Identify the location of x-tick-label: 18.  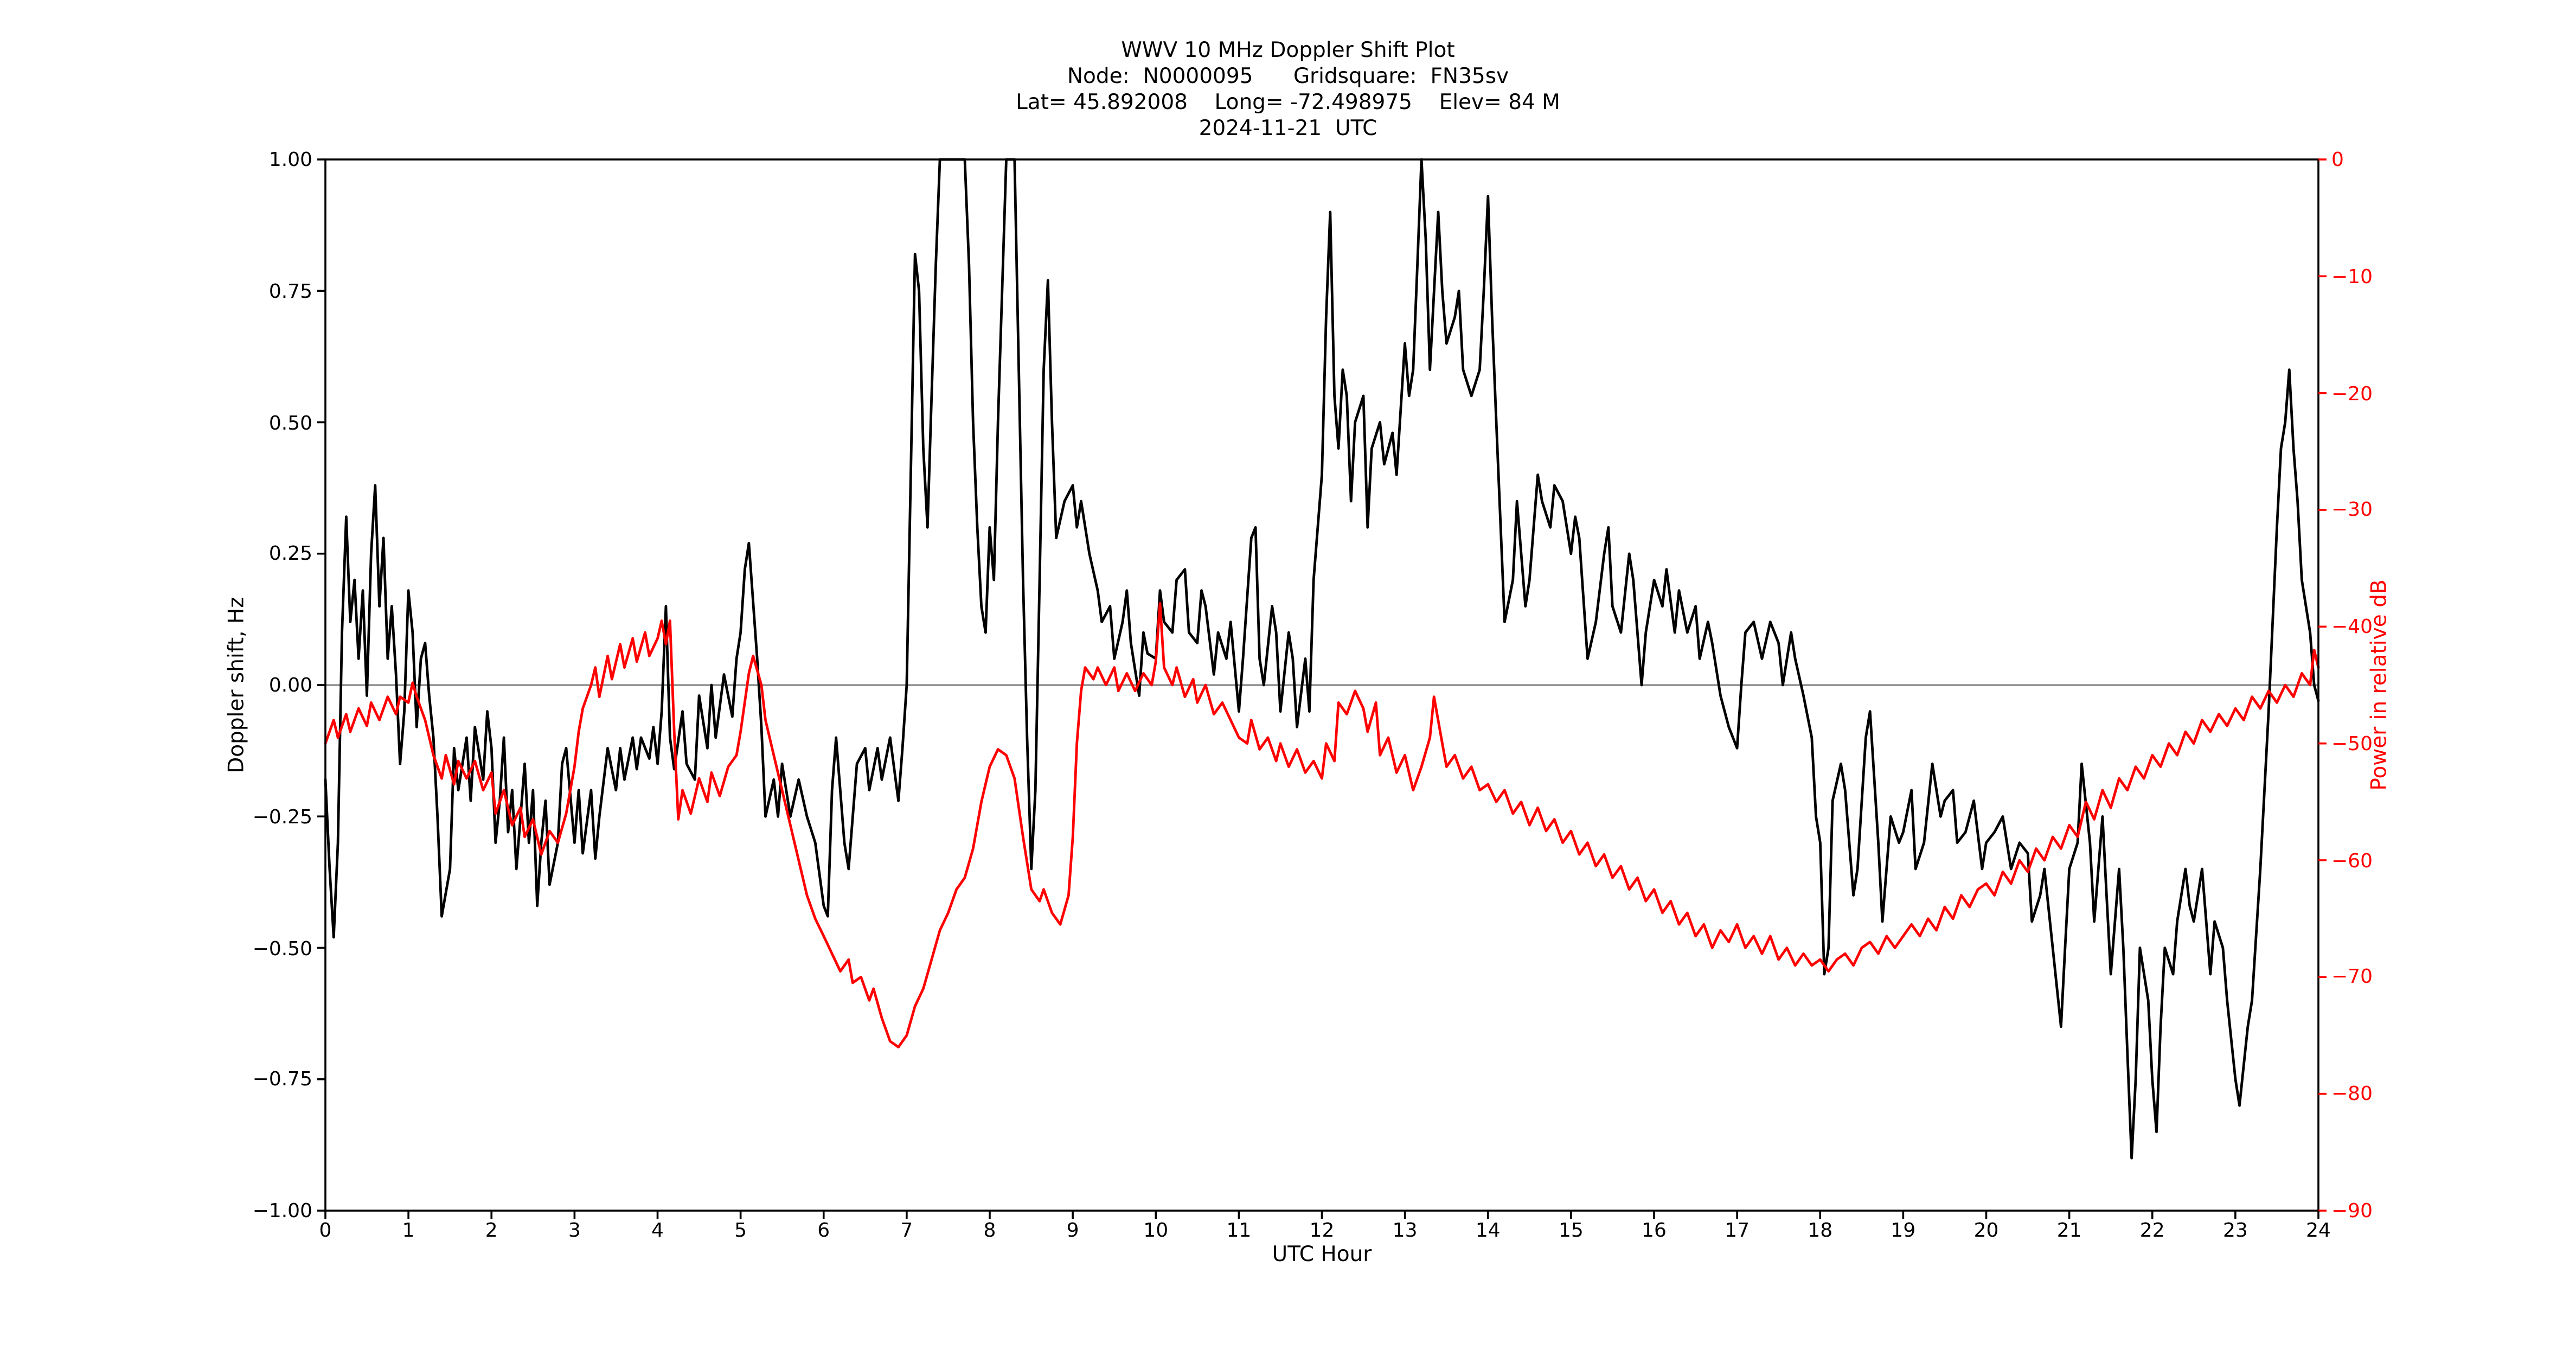
(1820, 1230).